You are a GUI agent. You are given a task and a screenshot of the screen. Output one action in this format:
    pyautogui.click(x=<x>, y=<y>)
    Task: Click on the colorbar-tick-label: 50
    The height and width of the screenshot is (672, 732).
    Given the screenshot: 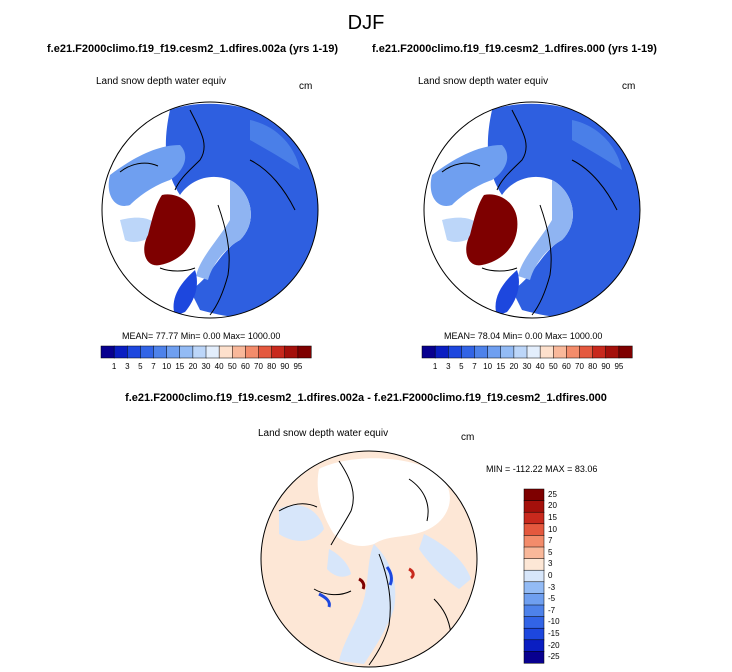 What is the action you would take?
    pyautogui.click(x=553, y=366)
    